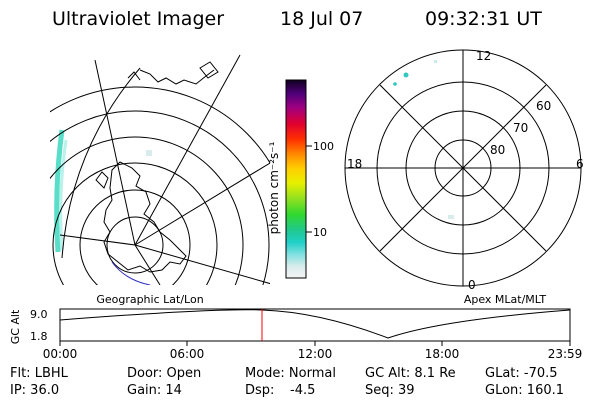 This screenshot has height=400, width=600. What do you see at coordinates (35, 390) in the screenshot?
I see `ip-info: IP: 36.0` at bounding box center [35, 390].